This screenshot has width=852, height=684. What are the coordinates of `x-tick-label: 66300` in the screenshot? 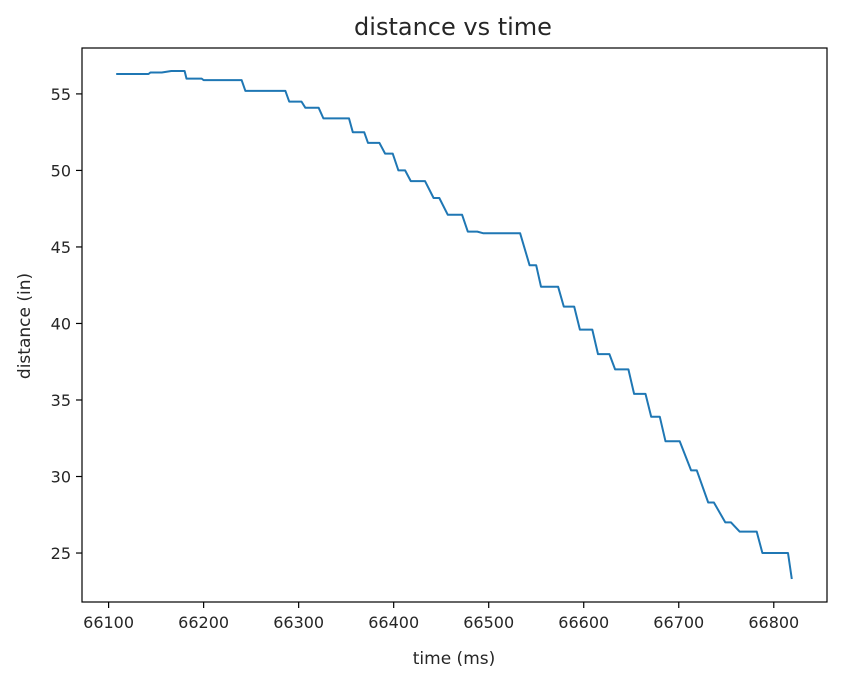 It's located at (298, 622).